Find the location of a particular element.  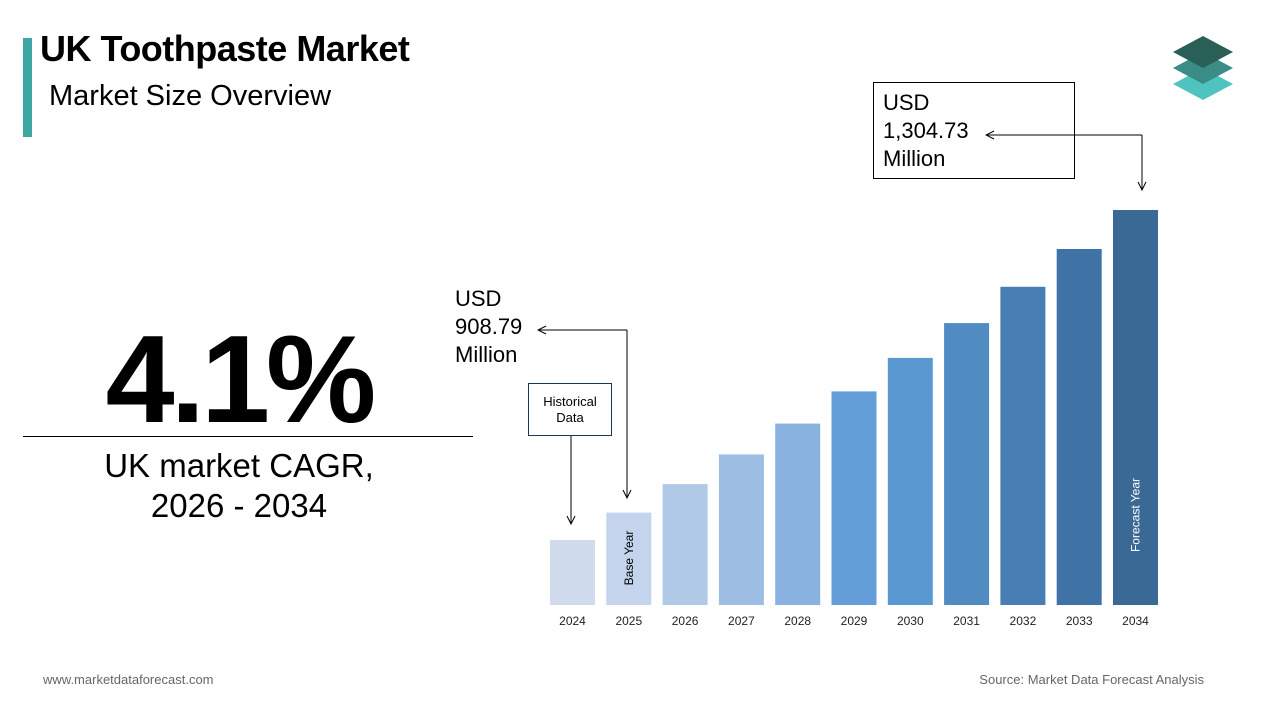

cagr-label: UK market CAGR, 2026 - 2034 is located at coordinates (239, 486).